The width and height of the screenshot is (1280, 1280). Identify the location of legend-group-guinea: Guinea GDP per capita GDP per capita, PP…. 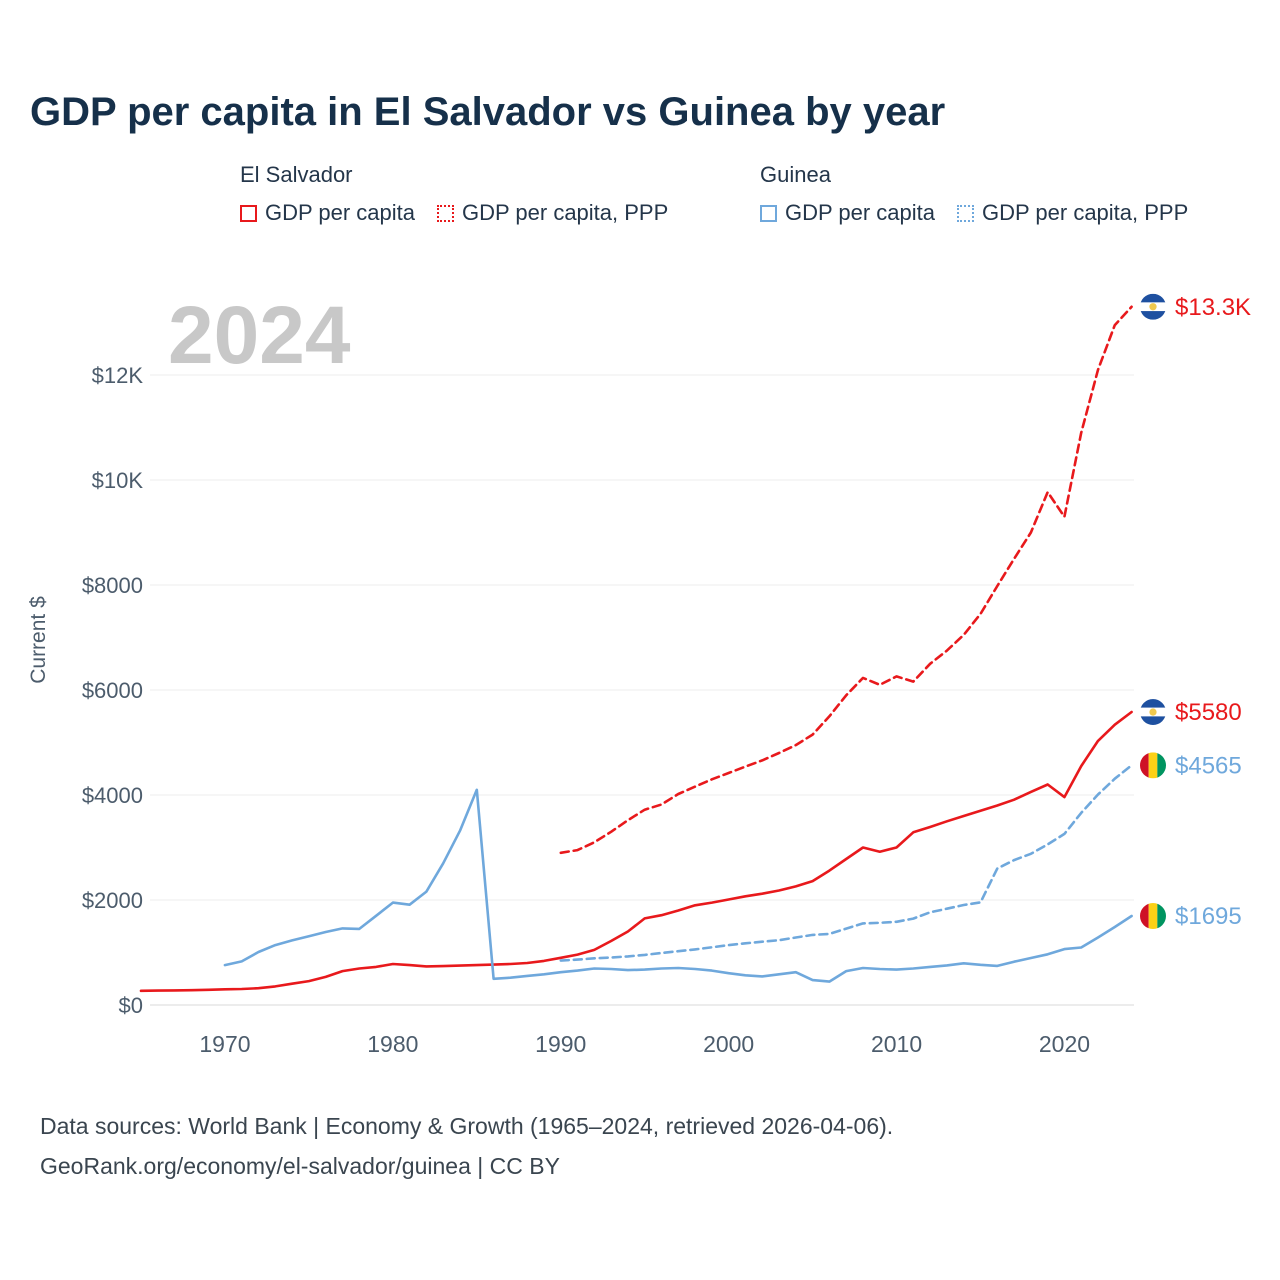
(974, 194).